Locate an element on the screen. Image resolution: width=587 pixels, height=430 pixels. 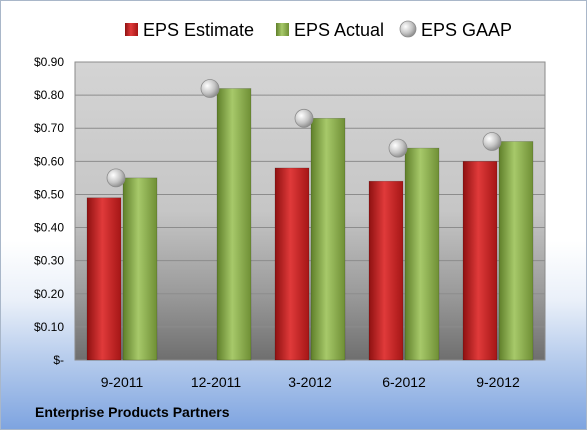
x-tick-label: 6-2012 is located at coordinates (404, 382).